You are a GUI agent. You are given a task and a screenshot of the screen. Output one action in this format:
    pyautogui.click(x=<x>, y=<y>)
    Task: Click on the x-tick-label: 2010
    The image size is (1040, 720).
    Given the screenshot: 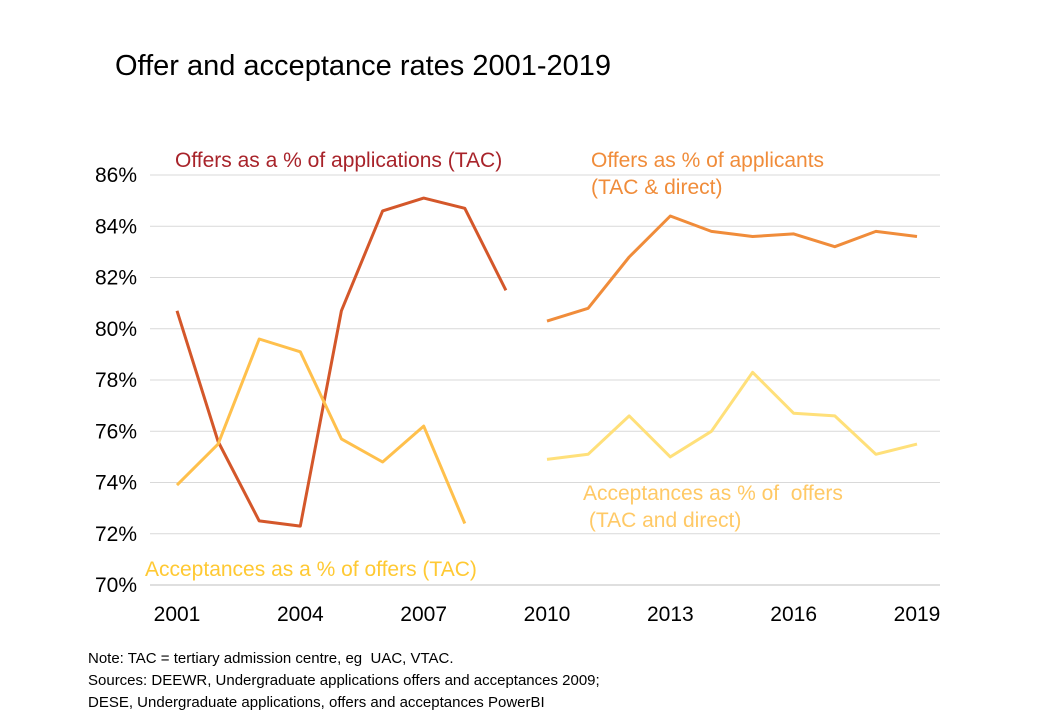 What is the action you would take?
    pyautogui.click(x=547, y=614)
    